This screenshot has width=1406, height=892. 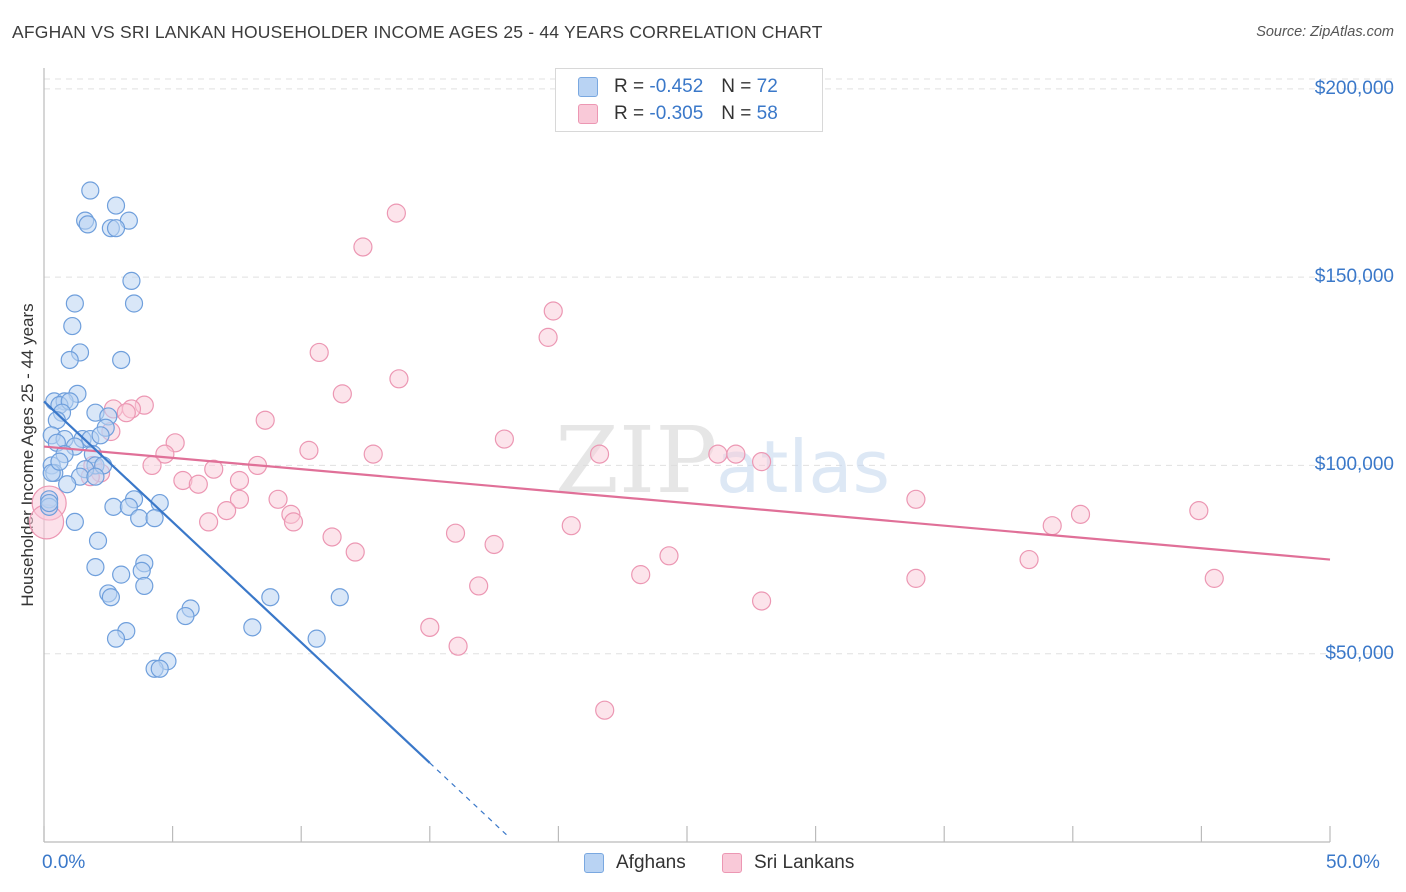 I want to click on afghan-n-value: 72, so click(x=767, y=86).